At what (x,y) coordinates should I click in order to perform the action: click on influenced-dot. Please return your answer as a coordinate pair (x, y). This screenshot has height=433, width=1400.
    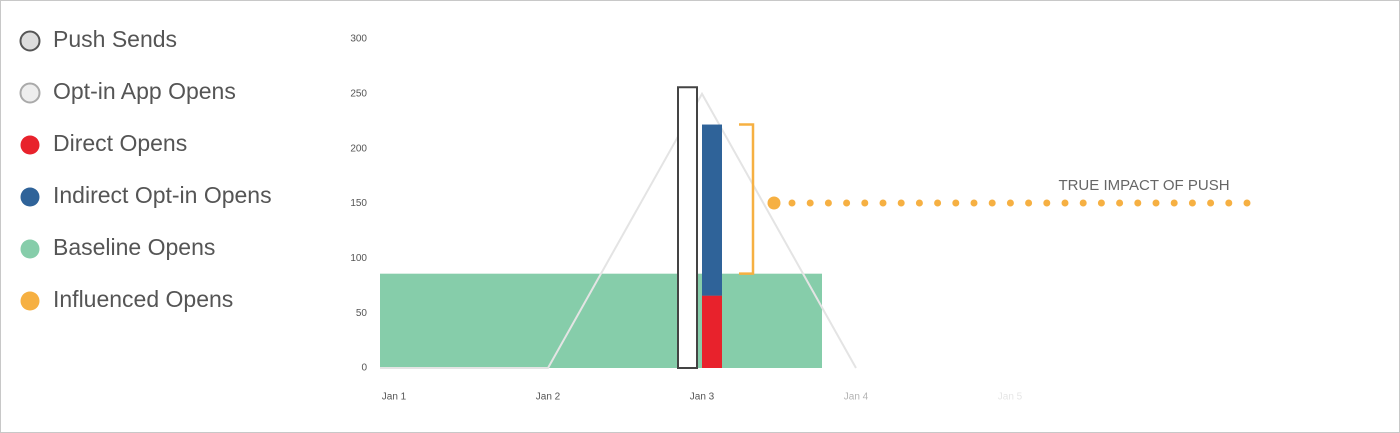
    Looking at the image, I should click on (774, 203).